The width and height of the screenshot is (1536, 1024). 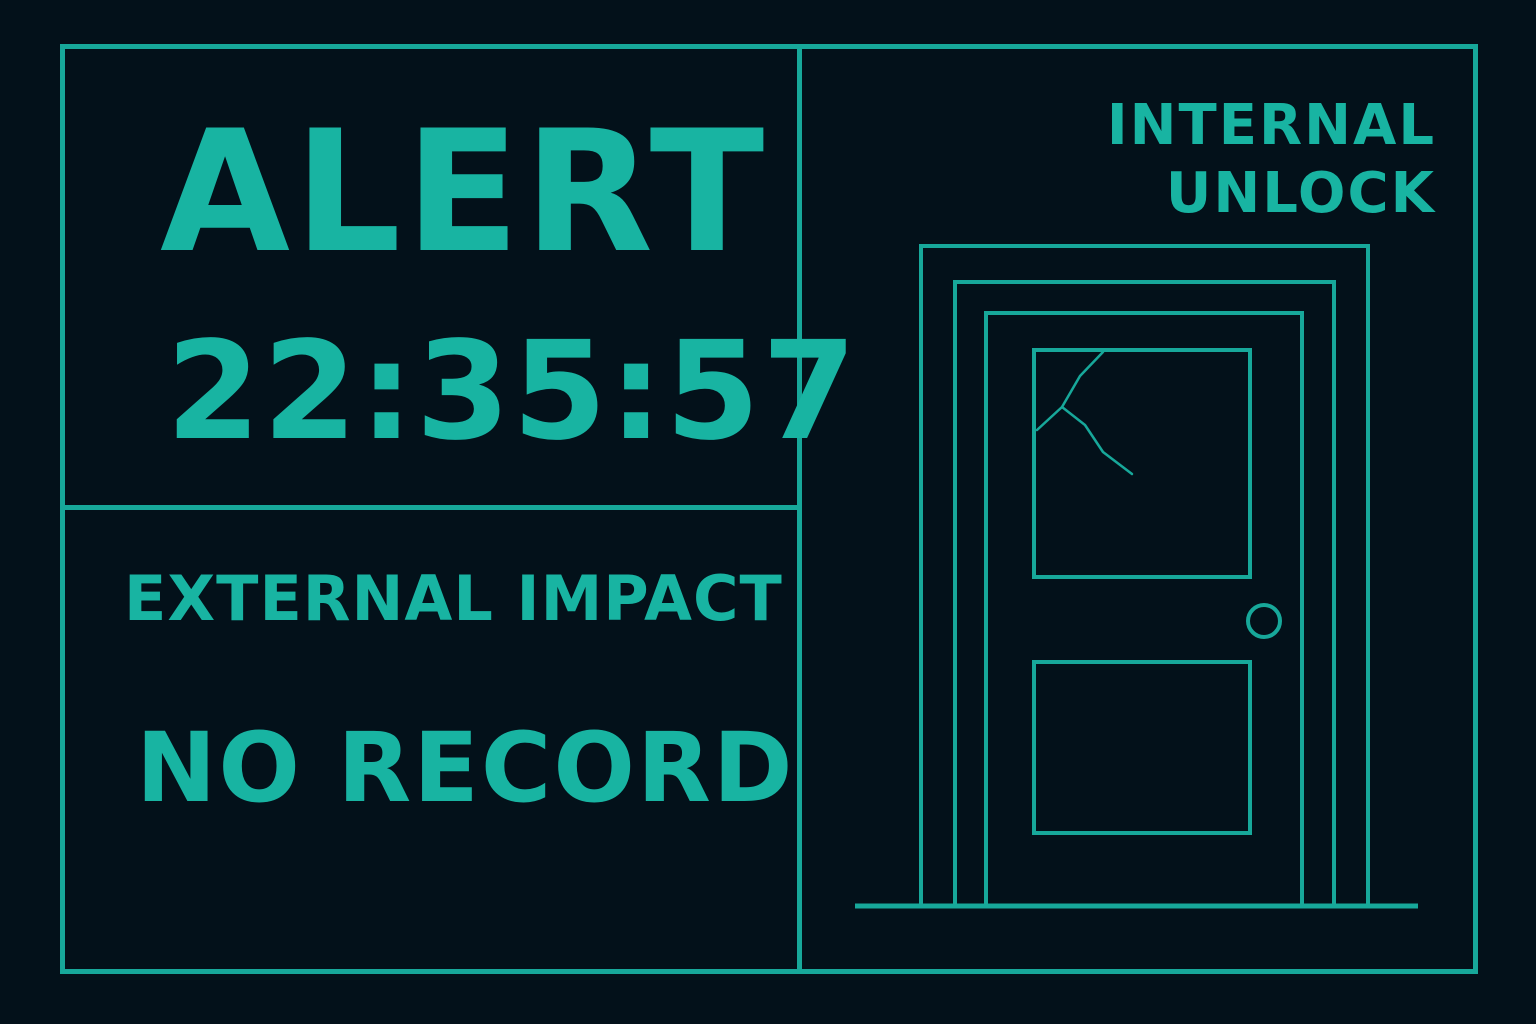 What do you see at coordinates (1271, 160) in the screenshot?
I see `unlock-label: INTERNAL UNLOCK` at bounding box center [1271, 160].